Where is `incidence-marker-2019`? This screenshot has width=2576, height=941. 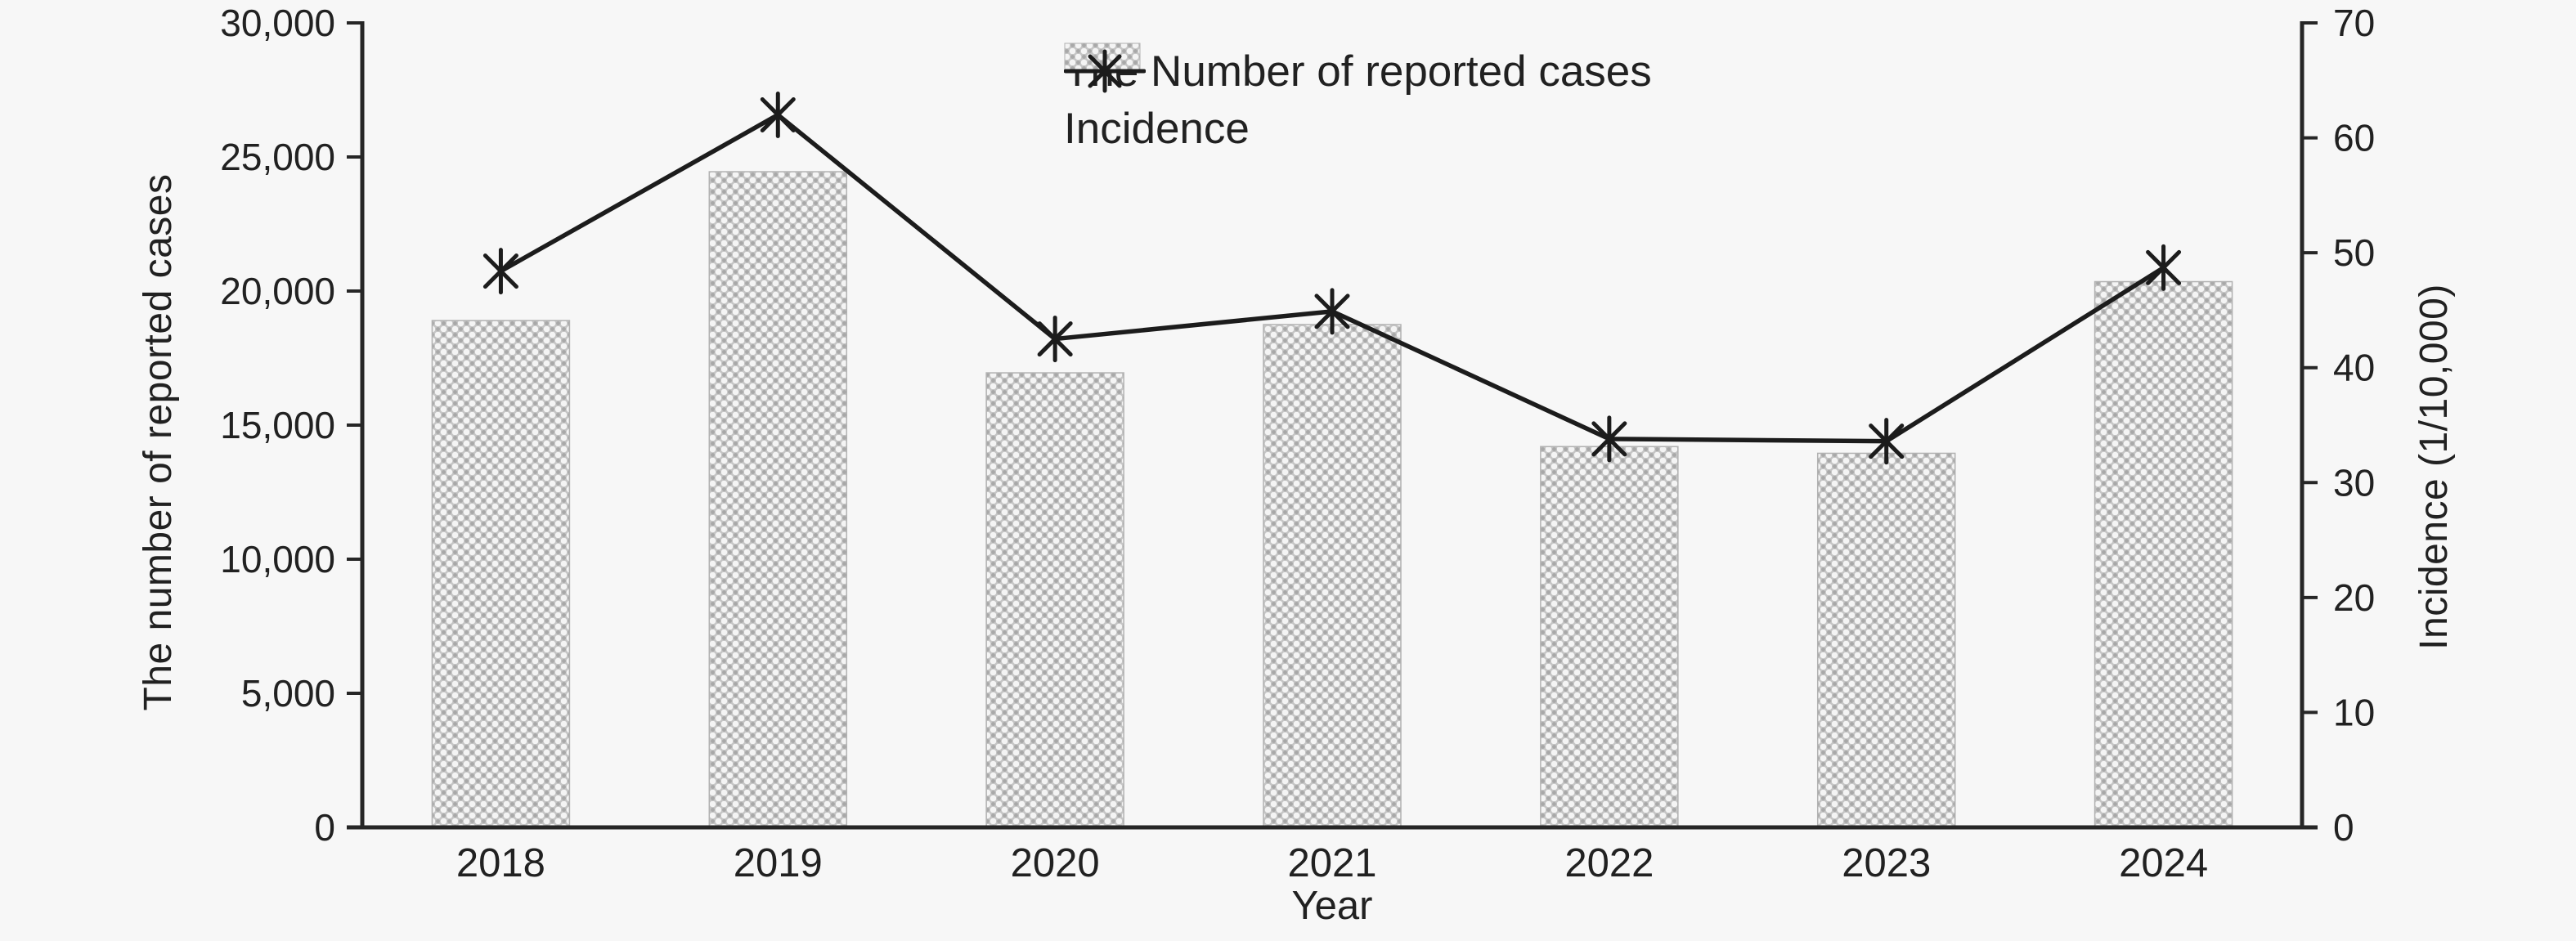 incidence-marker-2019 is located at coordinates (778, 114).